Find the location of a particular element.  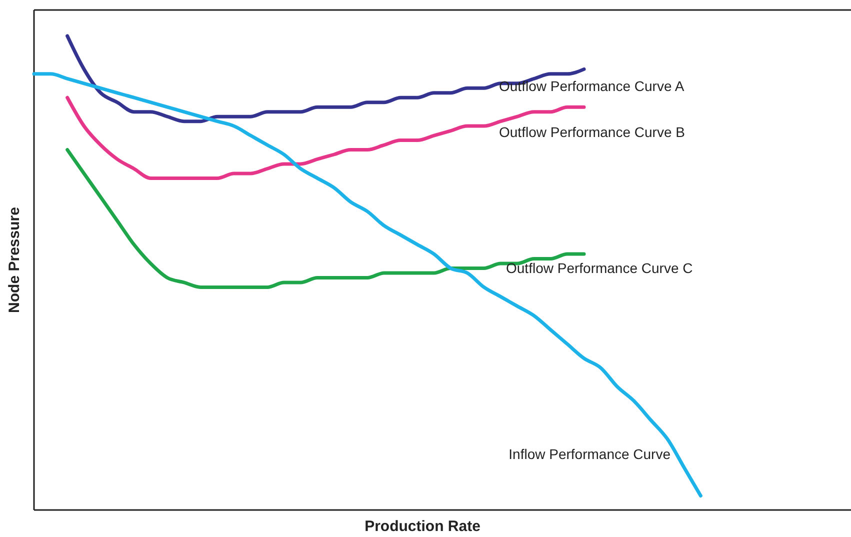

series-label: Inflow Performance Curve is located at coordinates (589, 454).